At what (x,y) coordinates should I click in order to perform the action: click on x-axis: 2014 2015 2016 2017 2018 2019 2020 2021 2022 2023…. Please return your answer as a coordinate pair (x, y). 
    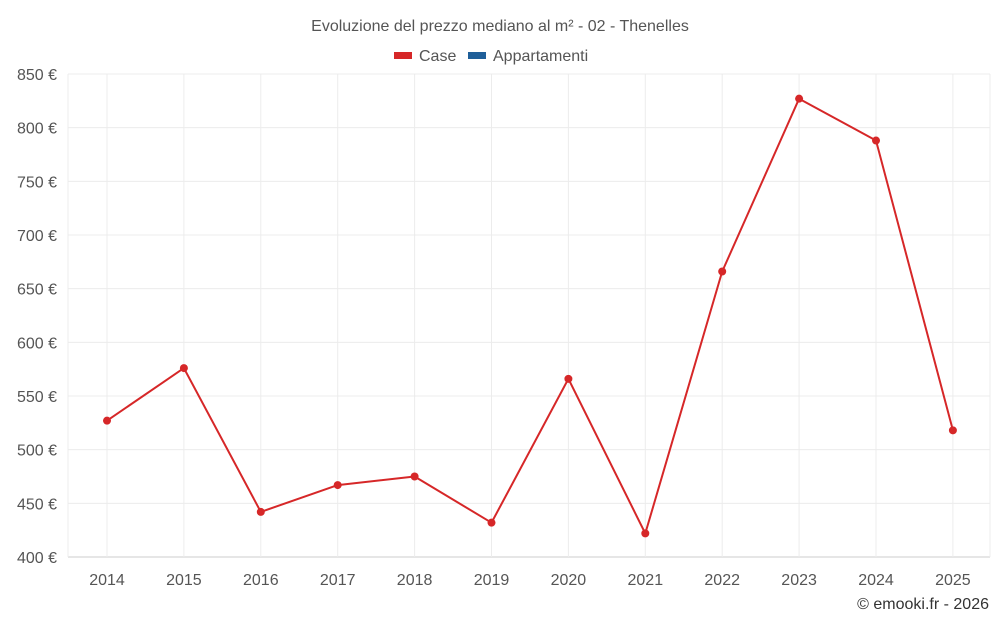
    Looking at the image, I should click on (530, 580).